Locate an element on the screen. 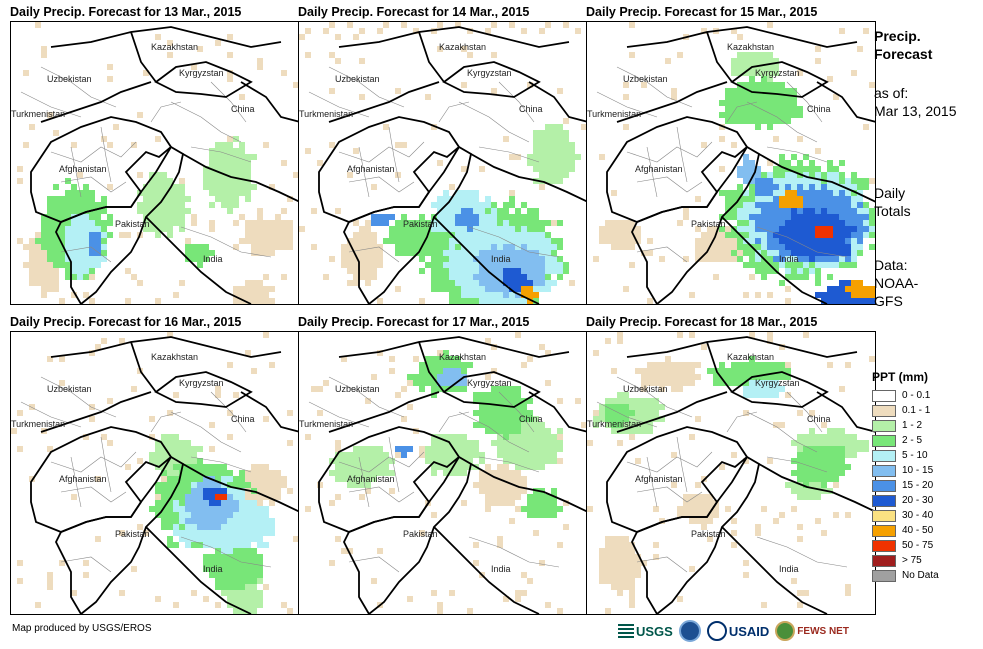  legend-item: 0.1 - 1 is located at coordinates (927, 410).